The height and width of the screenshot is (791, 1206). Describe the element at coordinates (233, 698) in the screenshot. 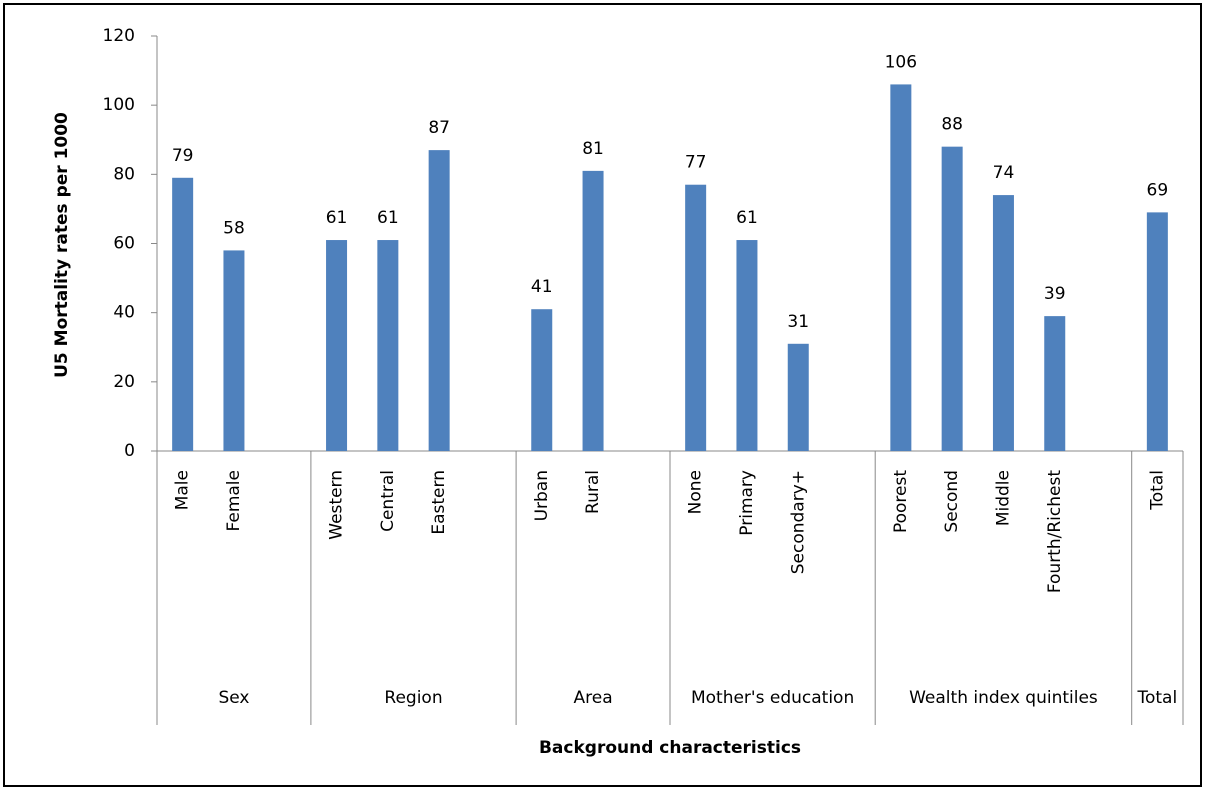

I see `group-label: Sex` at that location.